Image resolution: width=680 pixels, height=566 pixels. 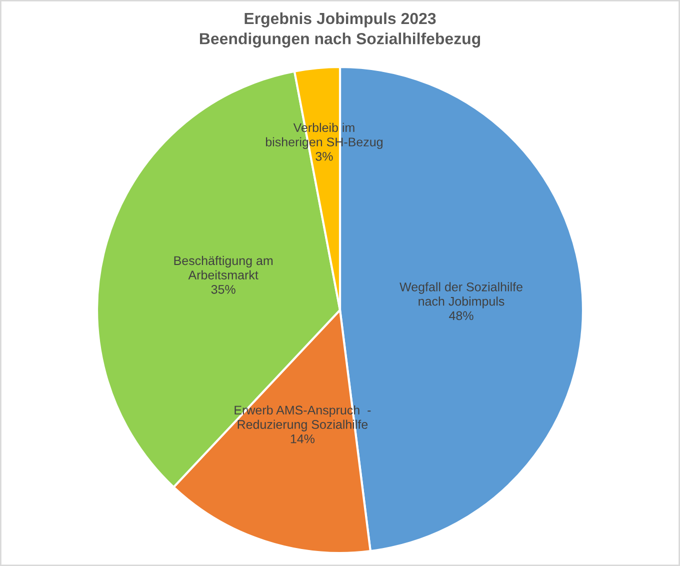 I want to click on slice-label: Beschäftigung am Arbeitsmarkt, so click(x=223, y=268).